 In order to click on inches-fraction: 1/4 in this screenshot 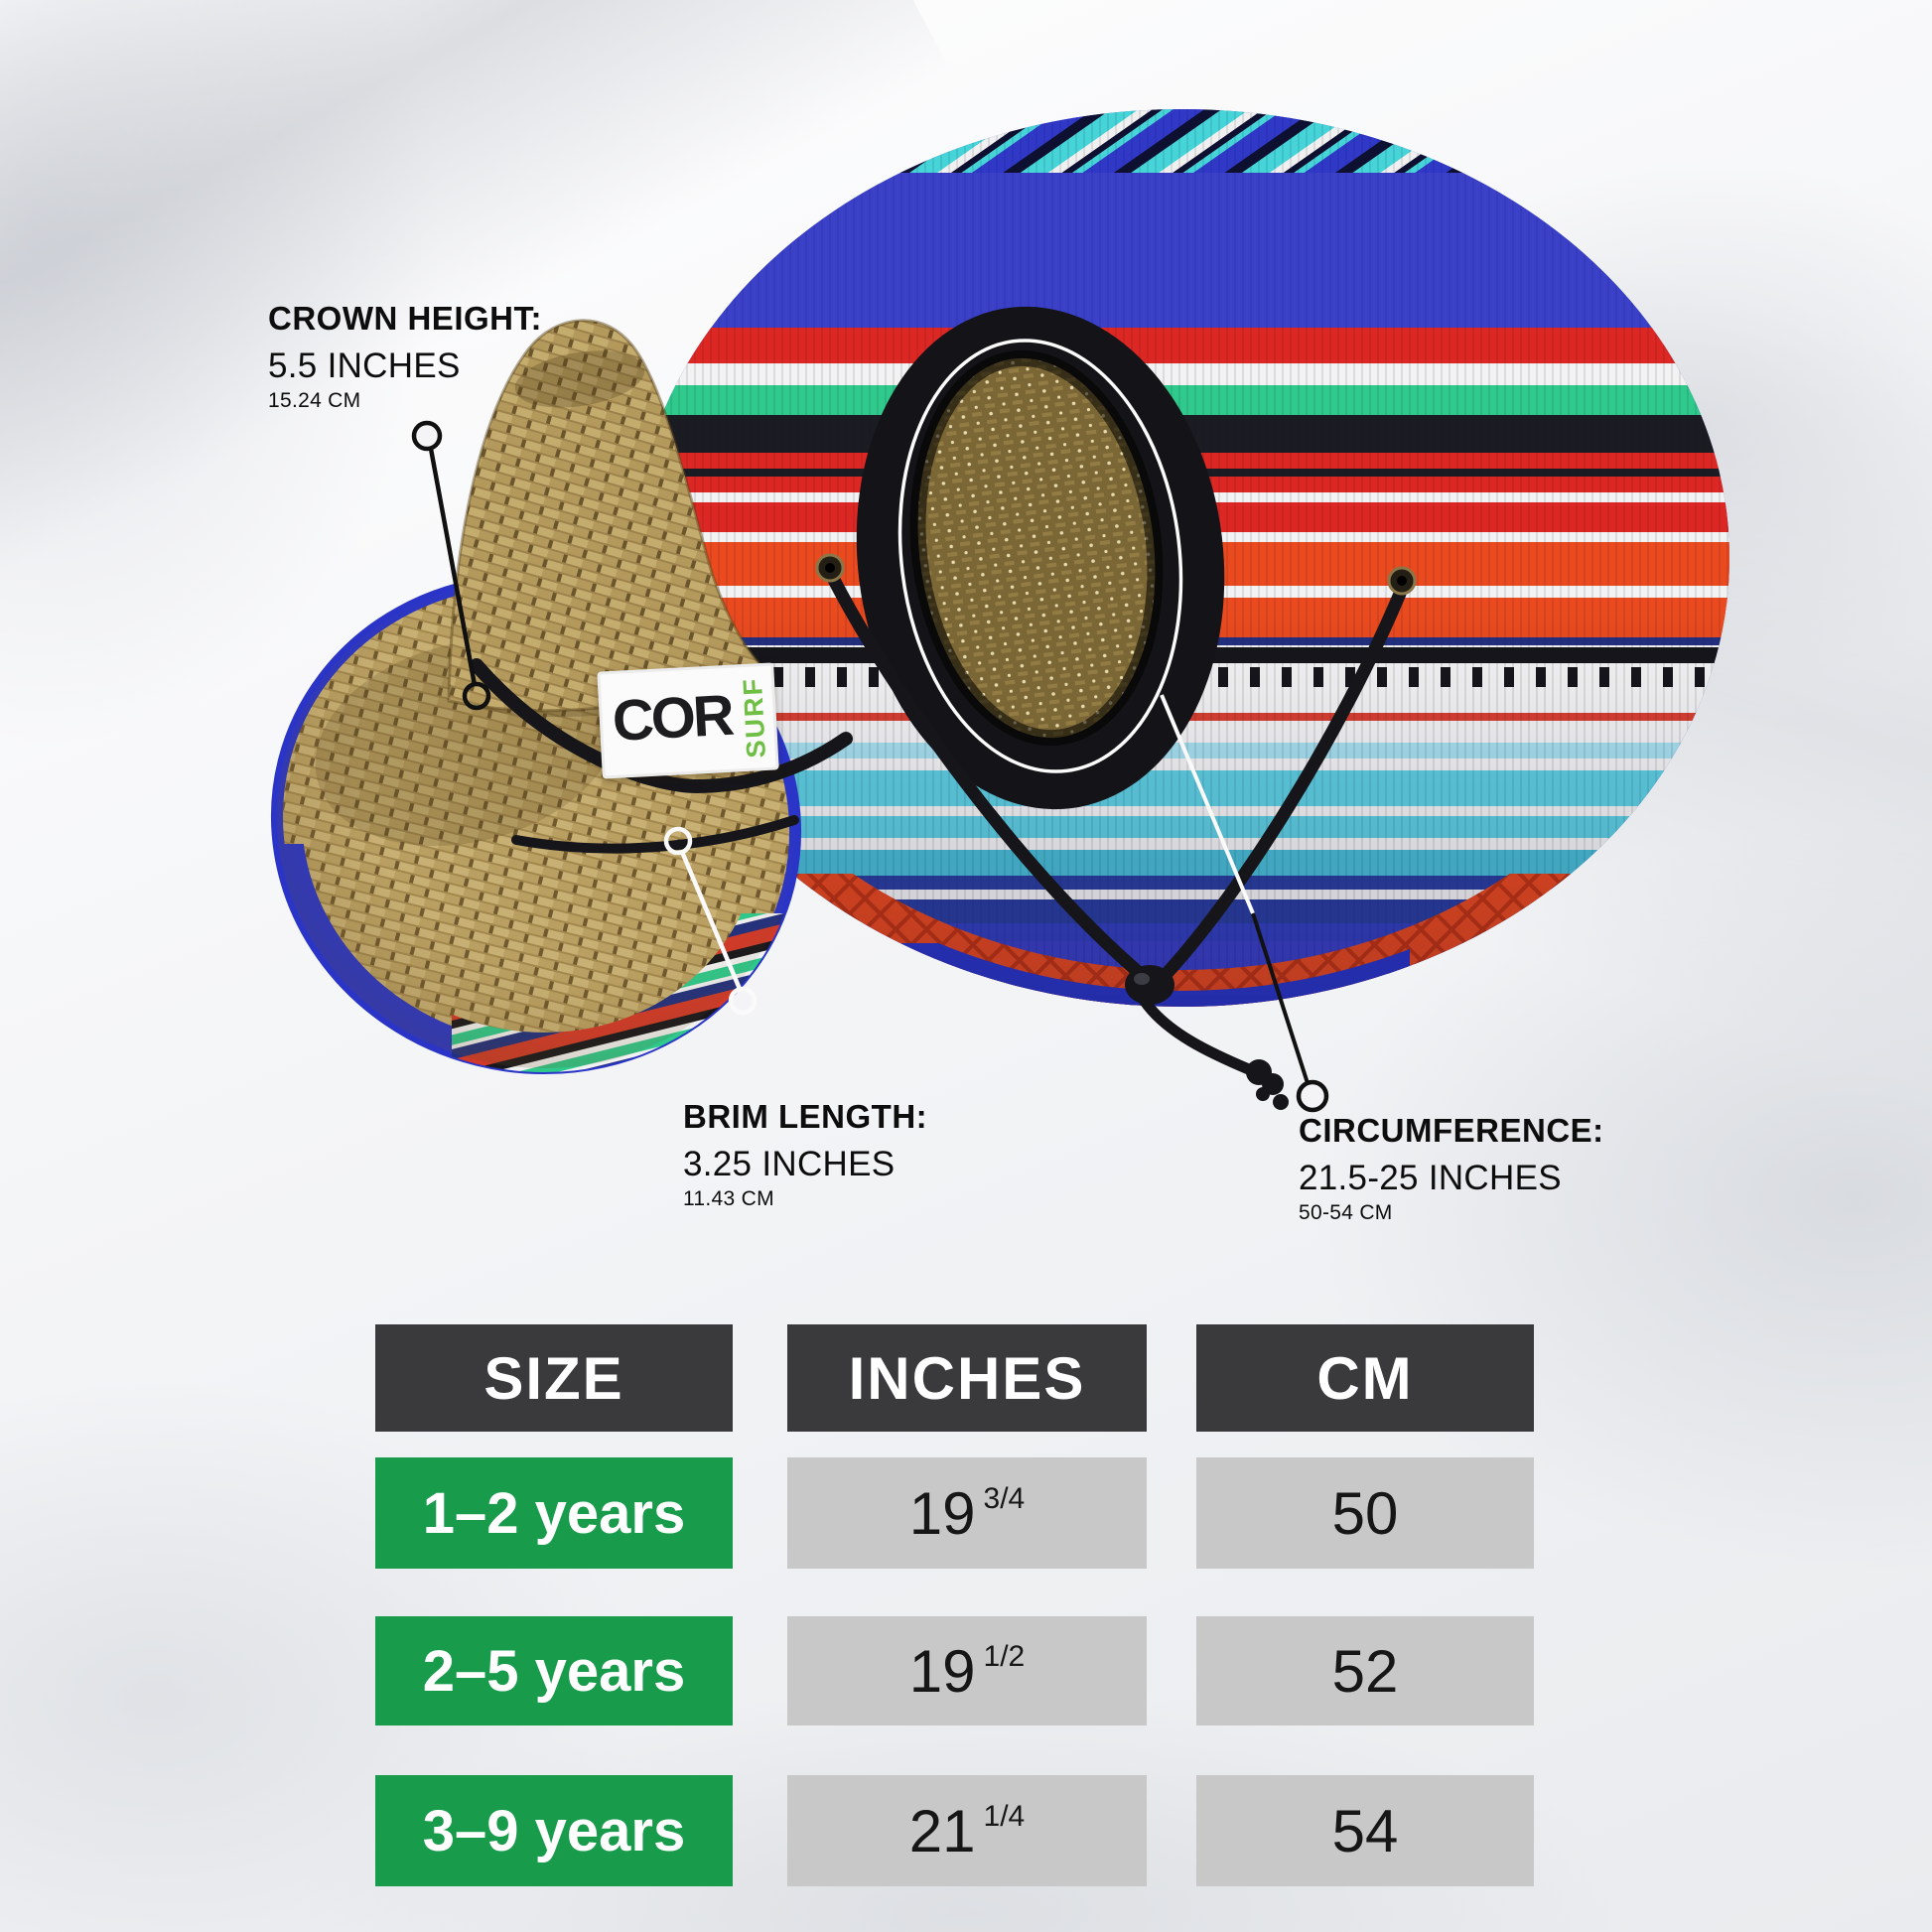, I will do `click(1004, 1817)`.